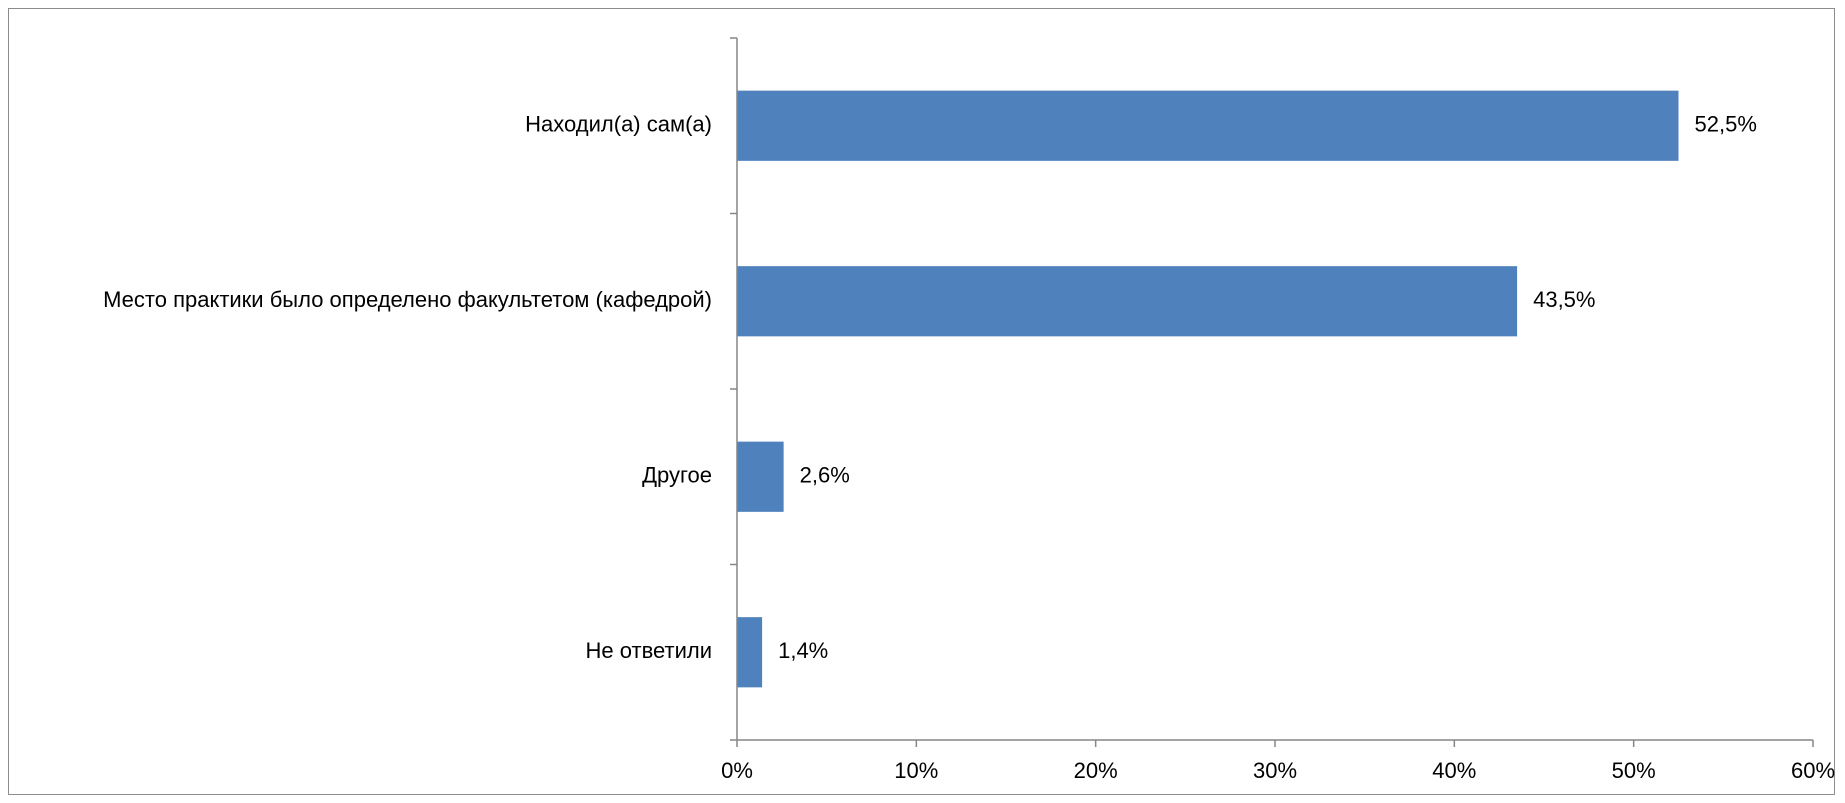 Image resolution: width=1845 pixels, height=803 pixels. I want to click on data-label: 52,5%, so click(1726, 124).